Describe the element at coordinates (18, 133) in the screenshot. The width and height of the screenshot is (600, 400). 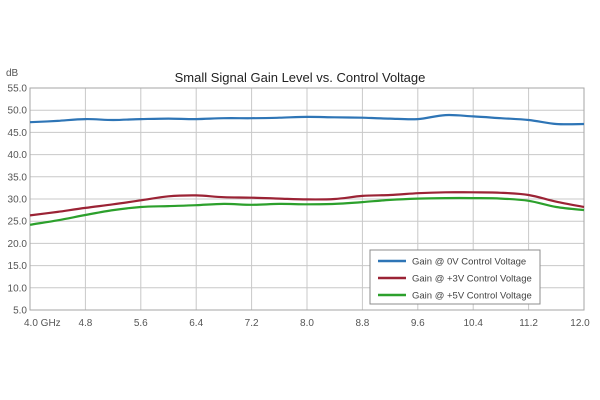
I see `y-tick-label: 45.0` at that location.